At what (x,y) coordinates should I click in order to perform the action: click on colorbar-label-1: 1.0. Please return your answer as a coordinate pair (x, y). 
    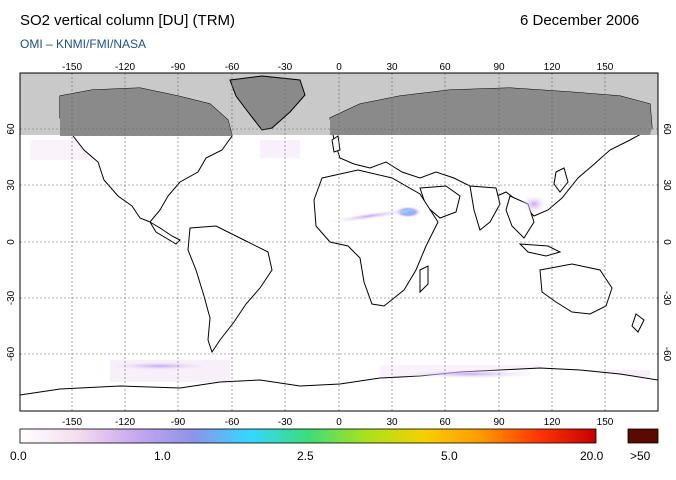
    Looking at the image, I should click on (162, 456).